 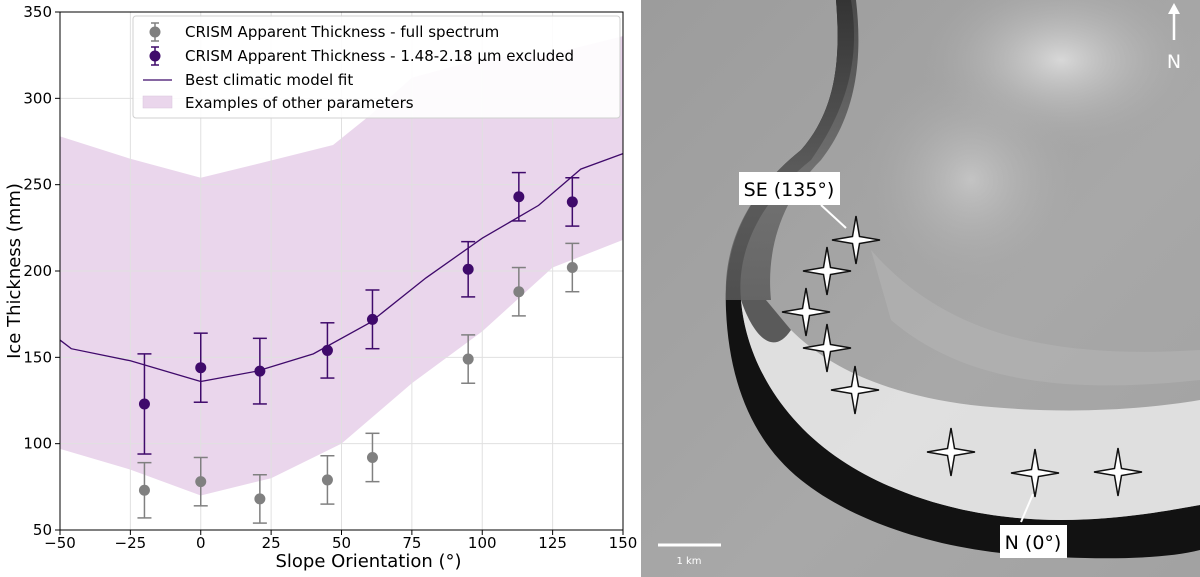 I want to click on se-label-box: SE (135°), so click(x=789, y=188).